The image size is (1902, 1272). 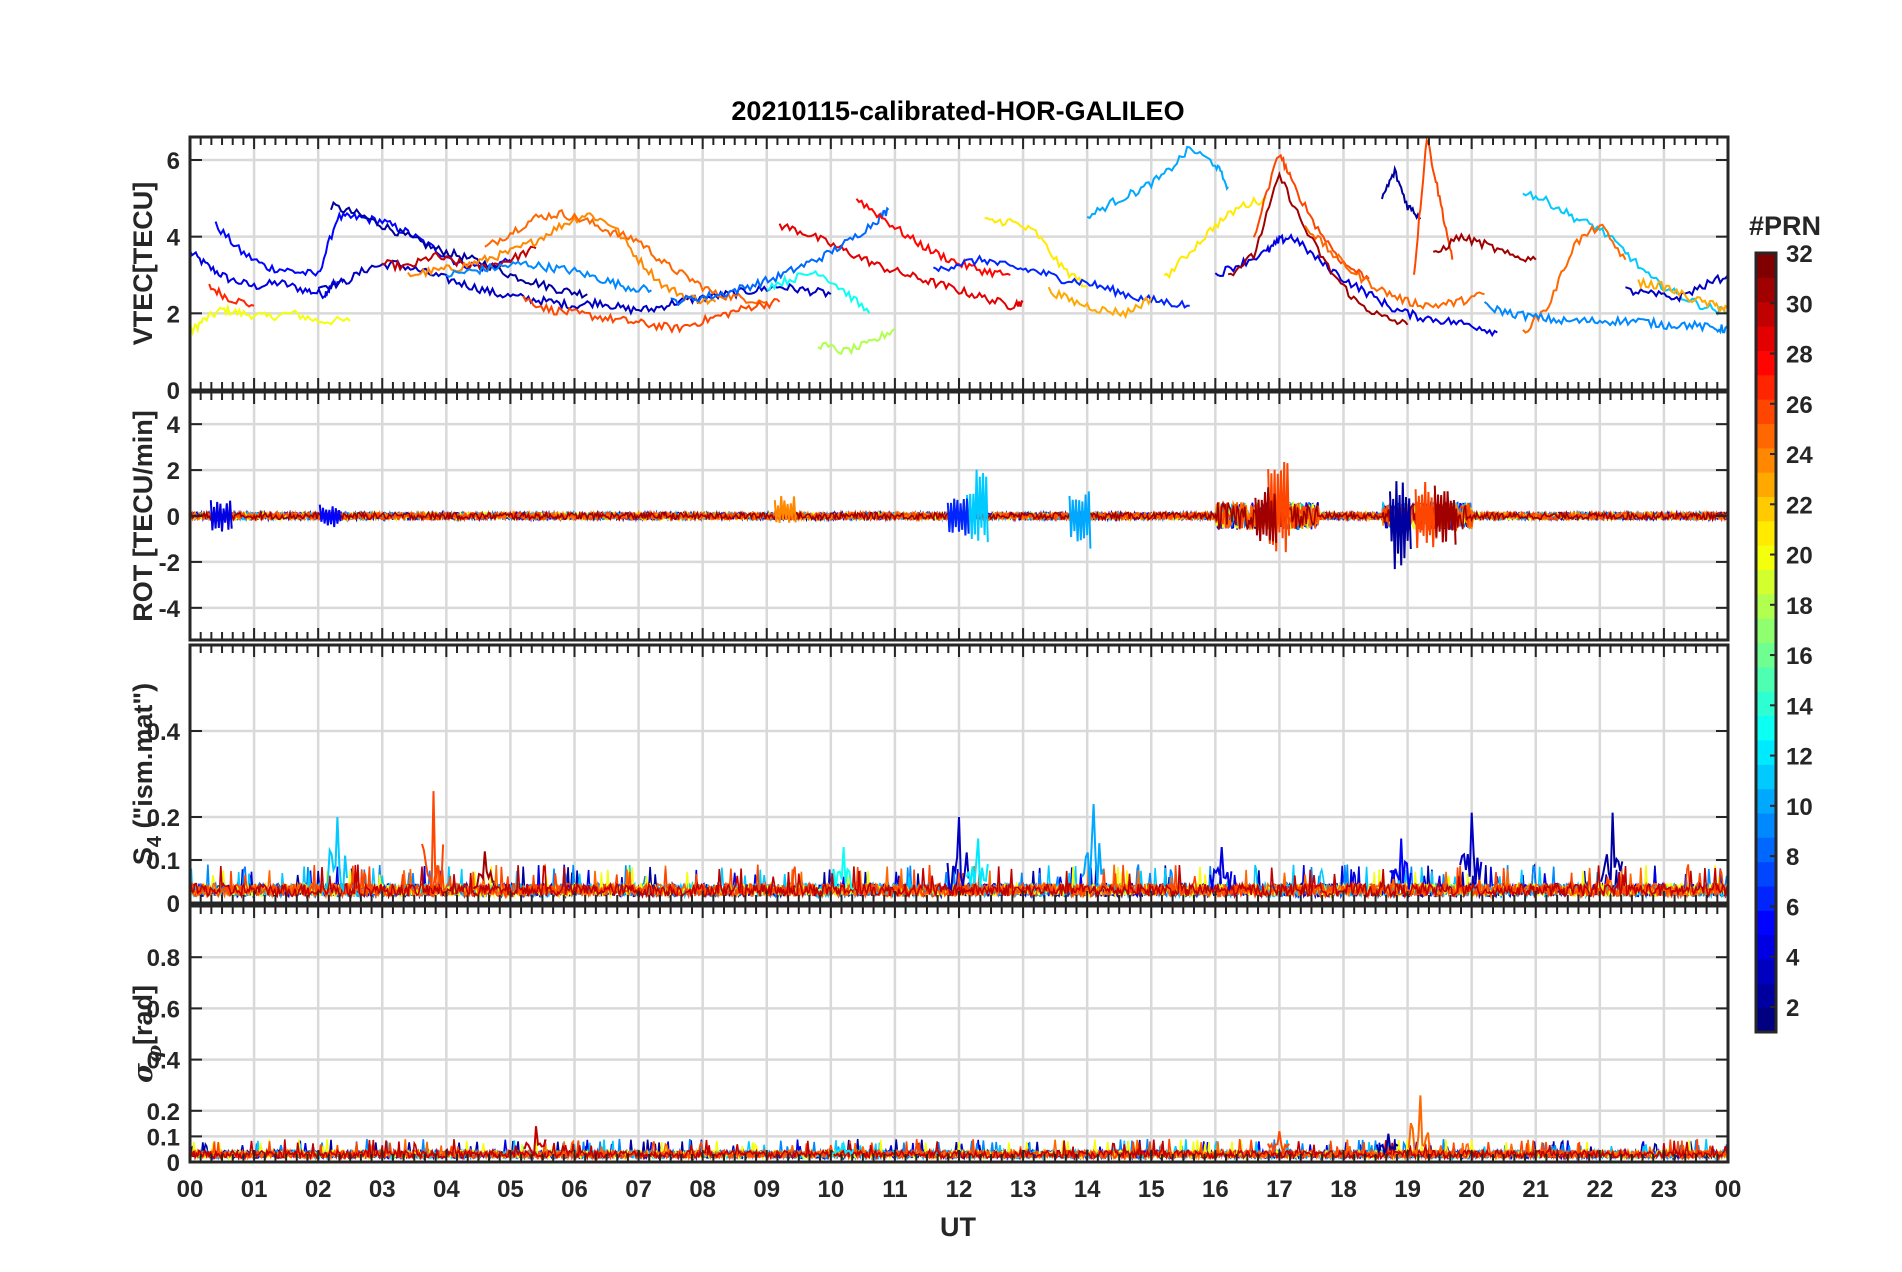 What do you see at coordinates (1599, 1189) in the screenshot?
I see `x-tick-label: 22` at bounding box center [1599, 1189].